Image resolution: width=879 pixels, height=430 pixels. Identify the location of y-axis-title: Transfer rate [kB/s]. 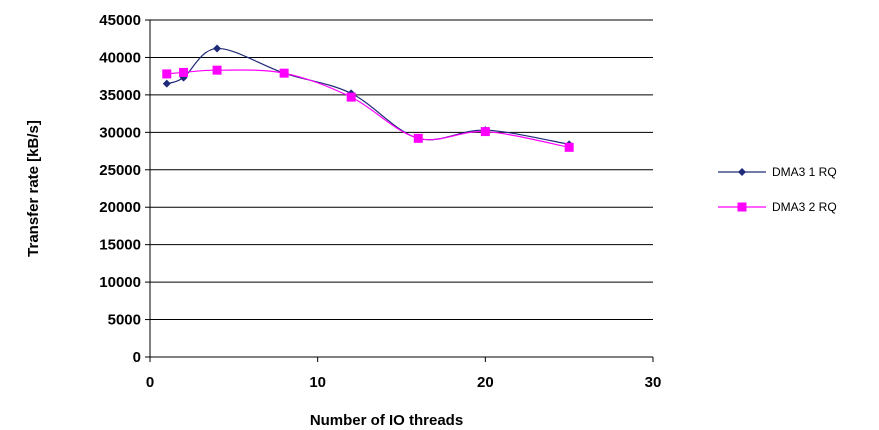
(33, 188).